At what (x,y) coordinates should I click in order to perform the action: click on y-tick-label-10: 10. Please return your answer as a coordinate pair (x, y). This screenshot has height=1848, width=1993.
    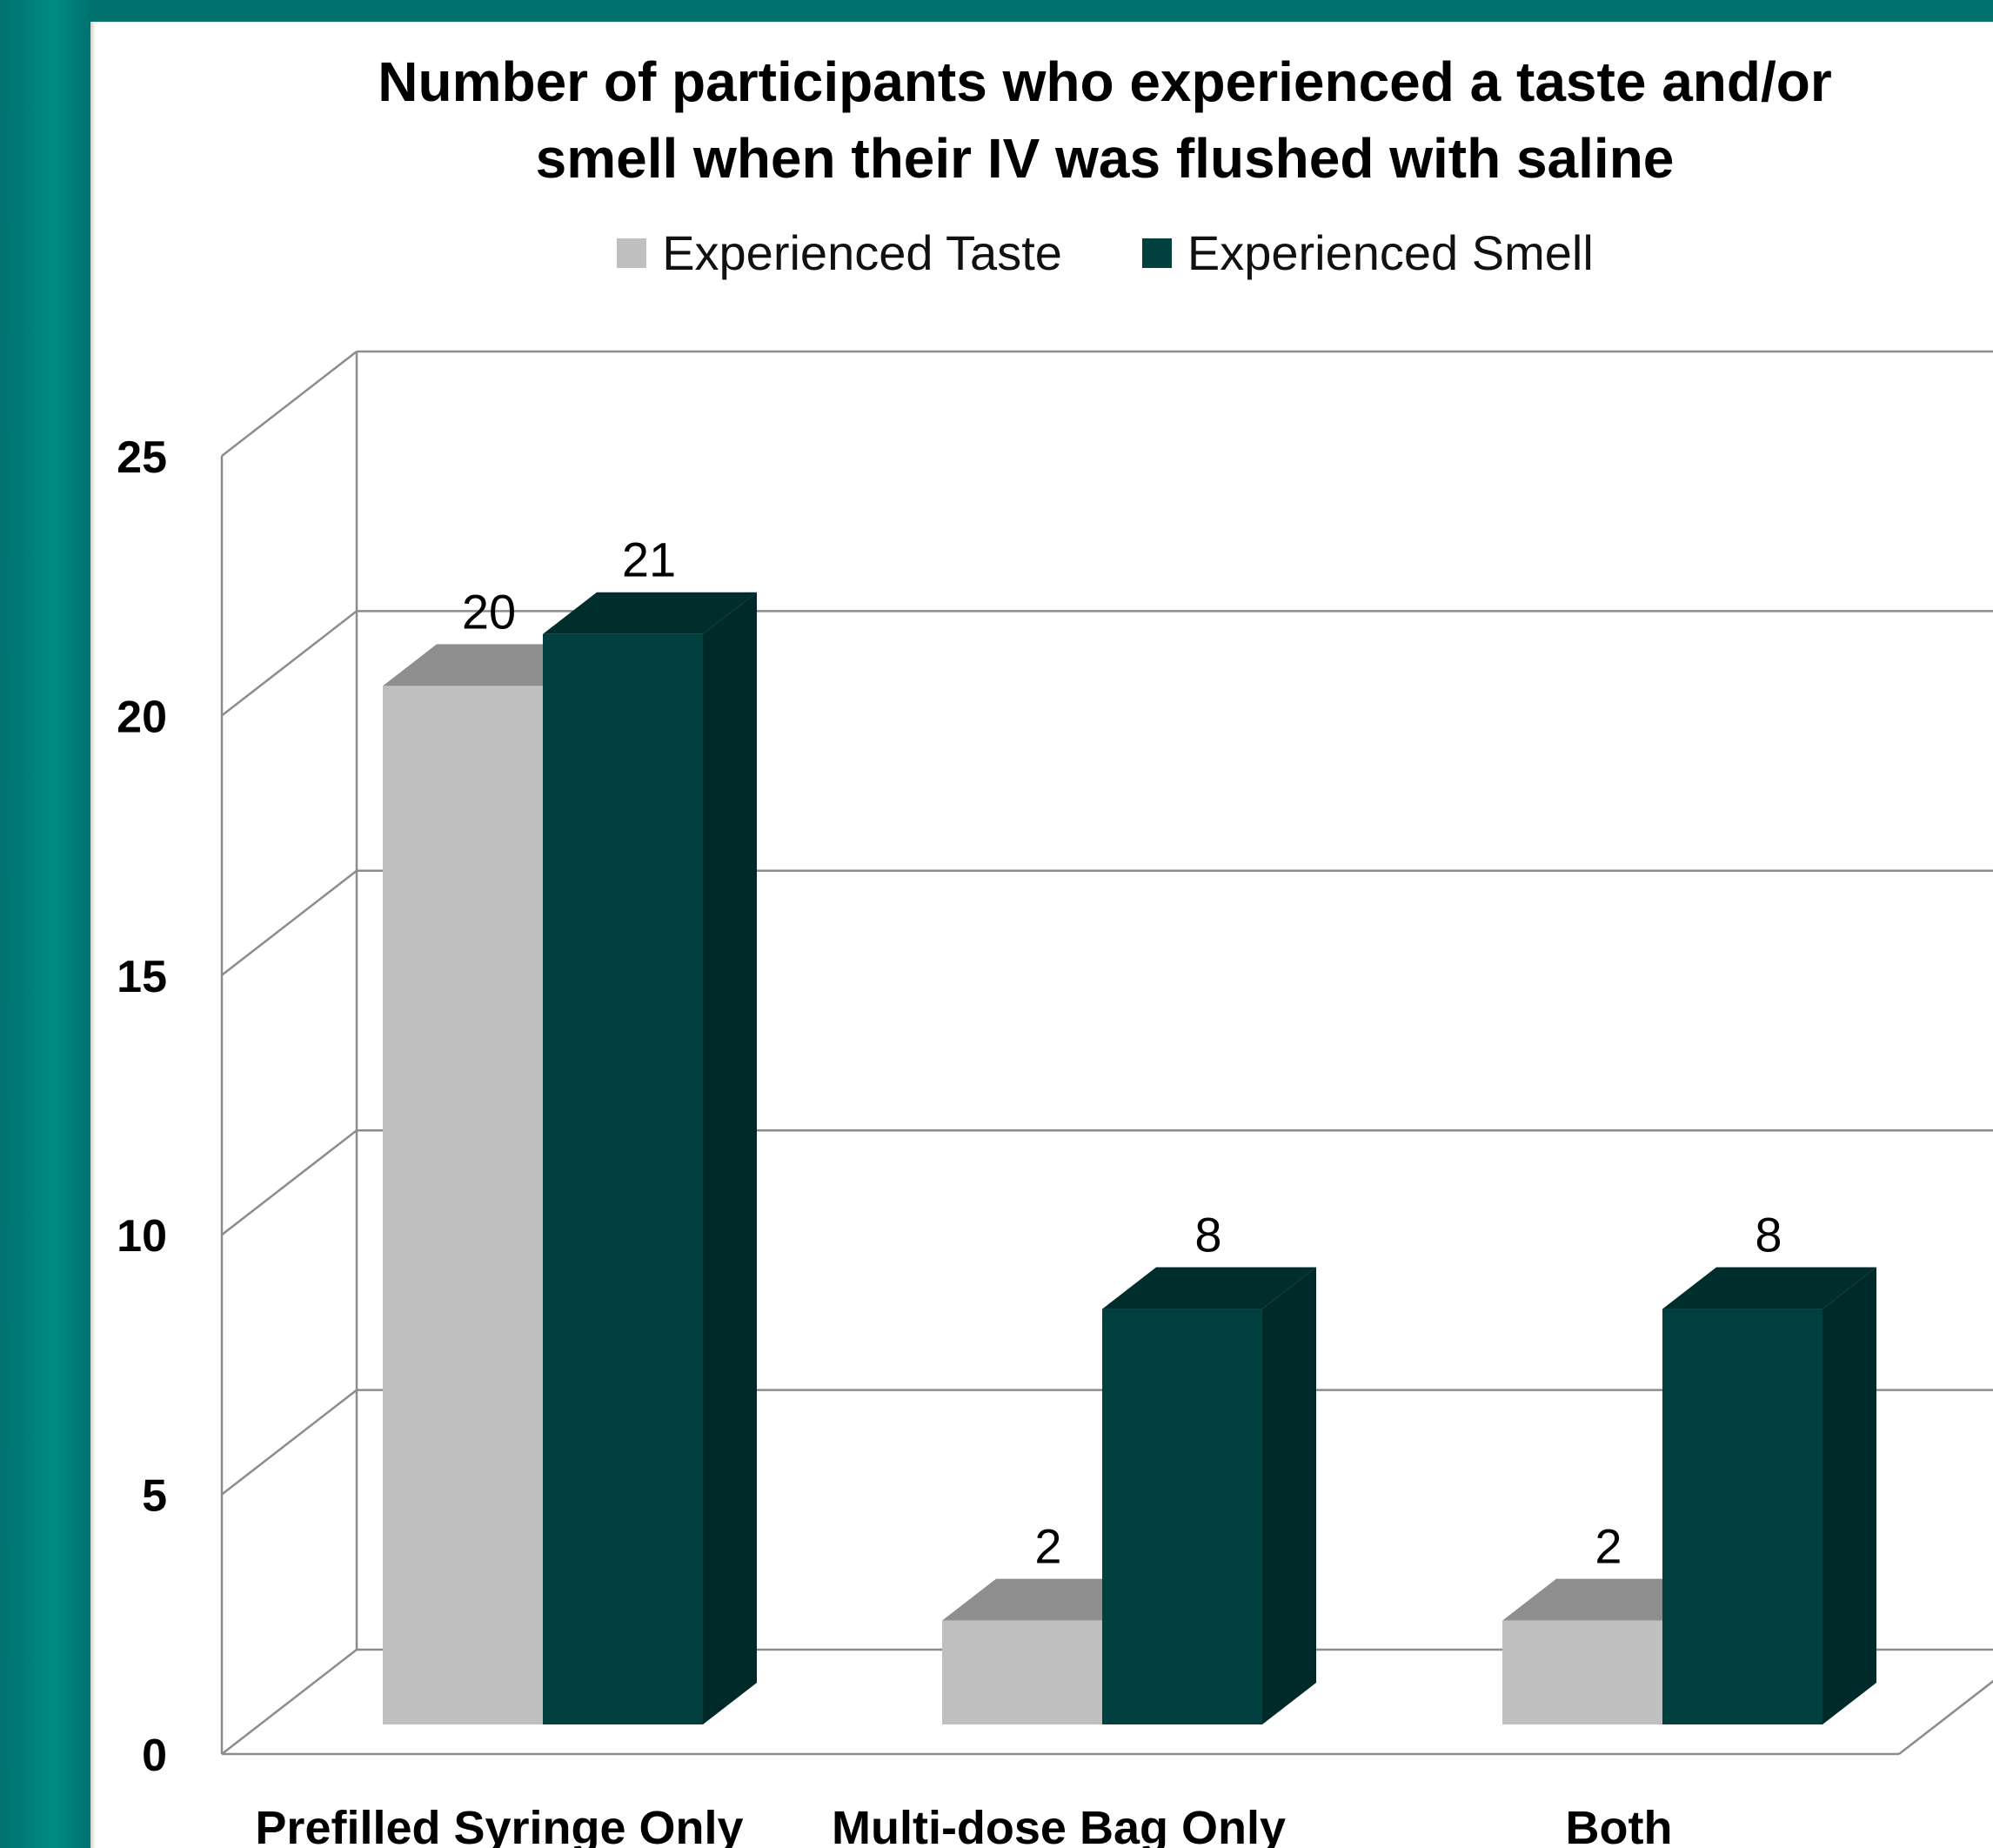
    Looking at the image, I should click on (142, 1236).